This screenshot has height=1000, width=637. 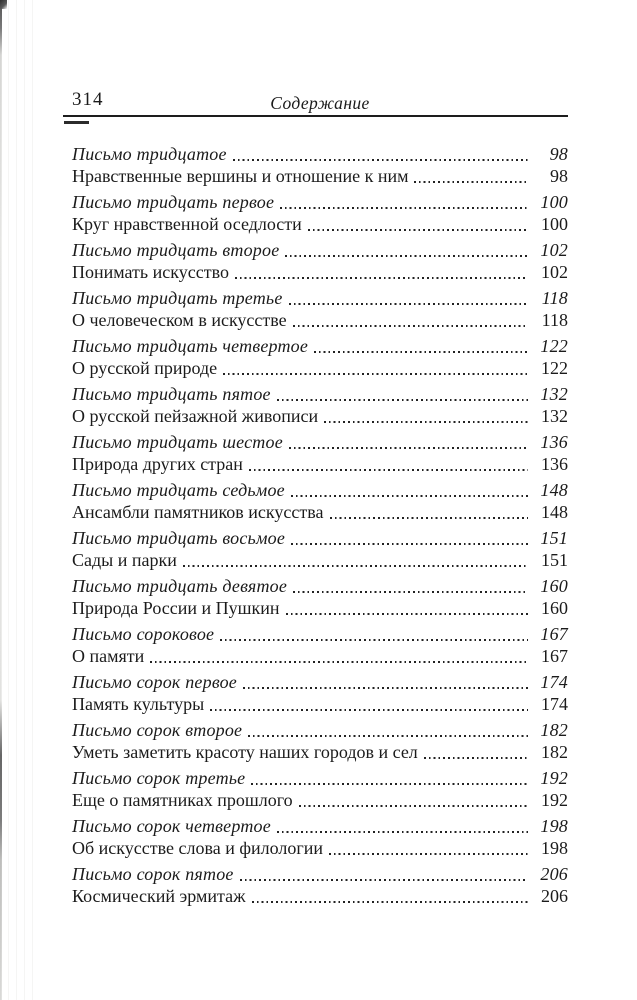 What do you see at coordinates (145, 368) in the screenshot?
I see `topic-title: О русской природе` at bounding box center [145, 368].